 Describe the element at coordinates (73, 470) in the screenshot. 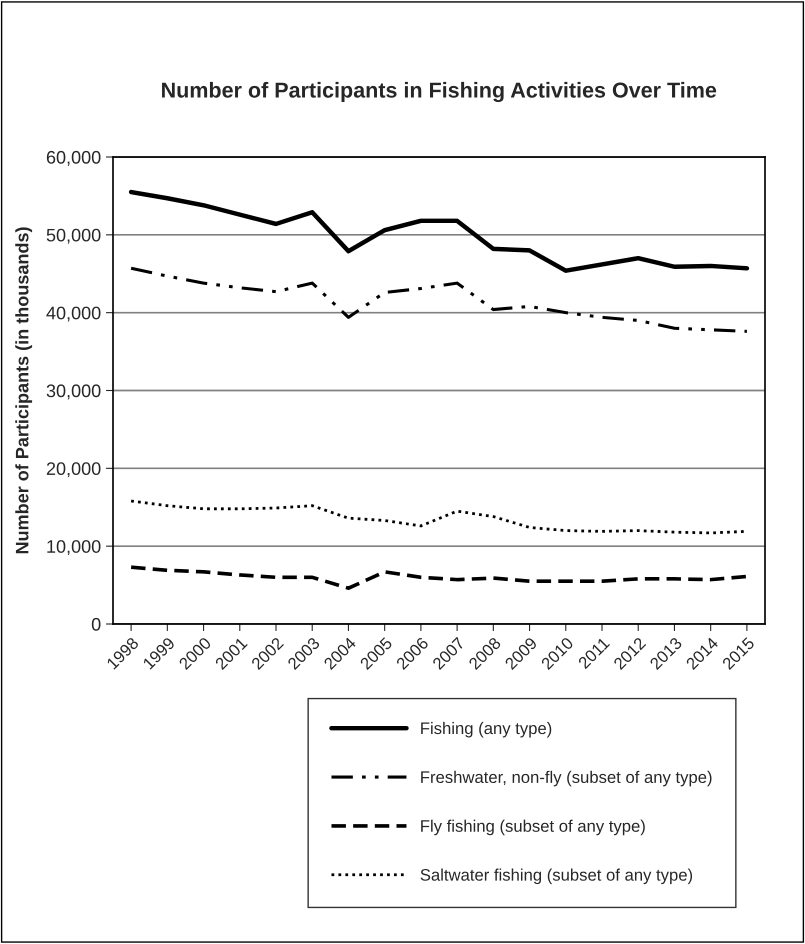

I see `y-tick-label: 20,000` at that location.